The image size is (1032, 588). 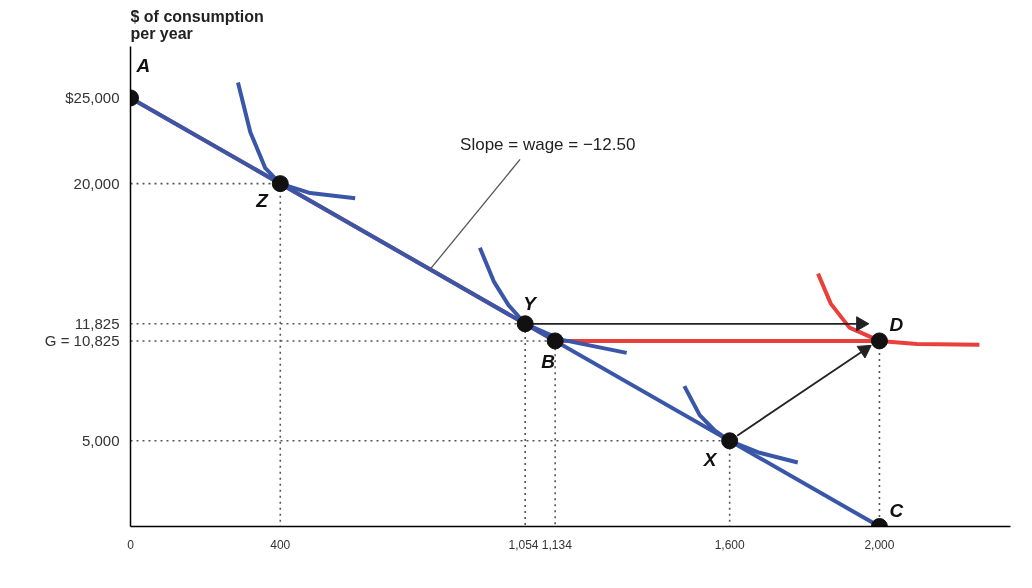 What do you see at coordinates (879, 544) in the screenshot?
I see `x-tick-label: 2,000` at bounding box center [879, 544].